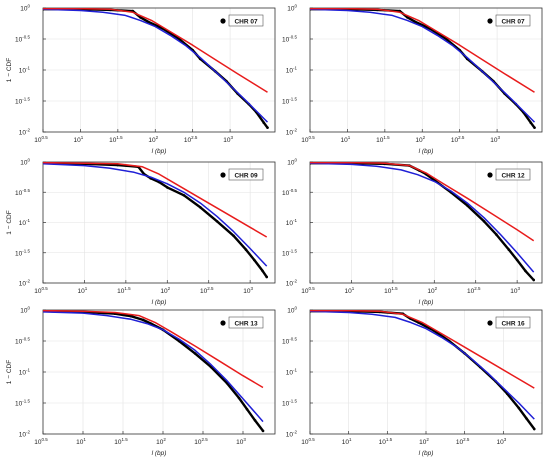  I want to click on legend-label: CHR 07, so click(513, 21).